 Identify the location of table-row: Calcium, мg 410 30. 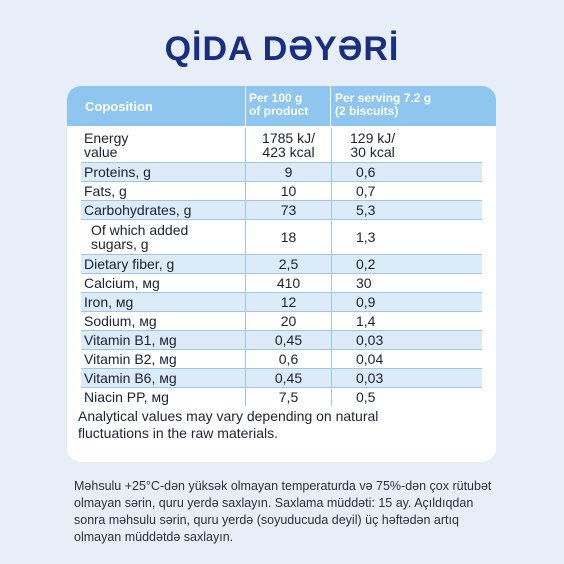
(281, 283).